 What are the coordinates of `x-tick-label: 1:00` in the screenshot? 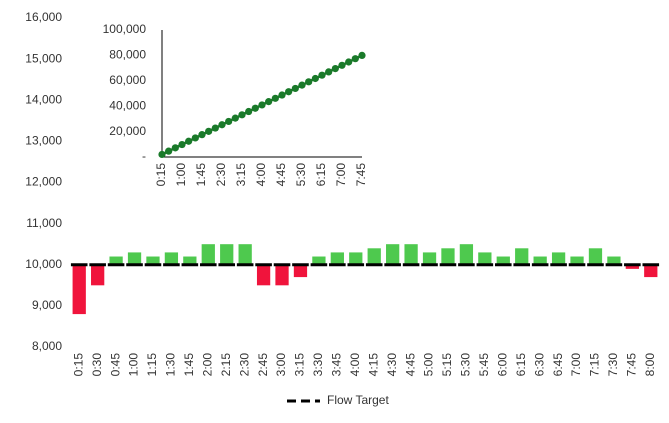 It's located at (181, 175).